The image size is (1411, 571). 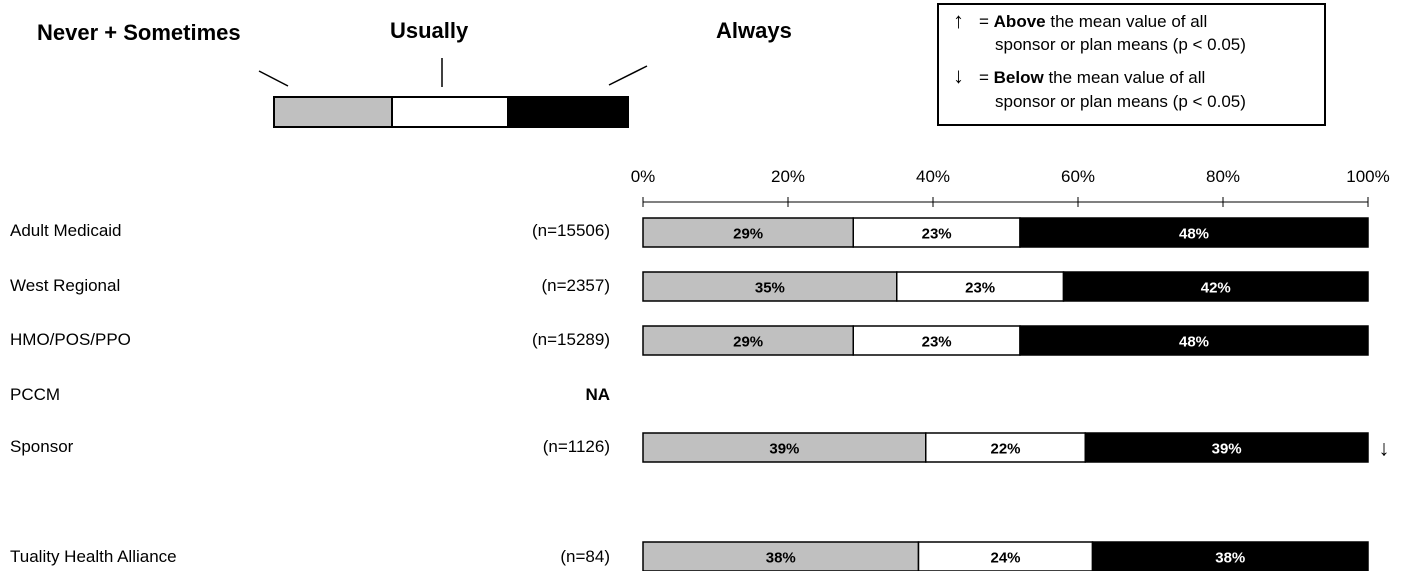 What do you see at coordinates (571, 230) in the screenshot?
I see `row-n-adult-medicaid: (n=15506)` at bounding box center [571, 230].